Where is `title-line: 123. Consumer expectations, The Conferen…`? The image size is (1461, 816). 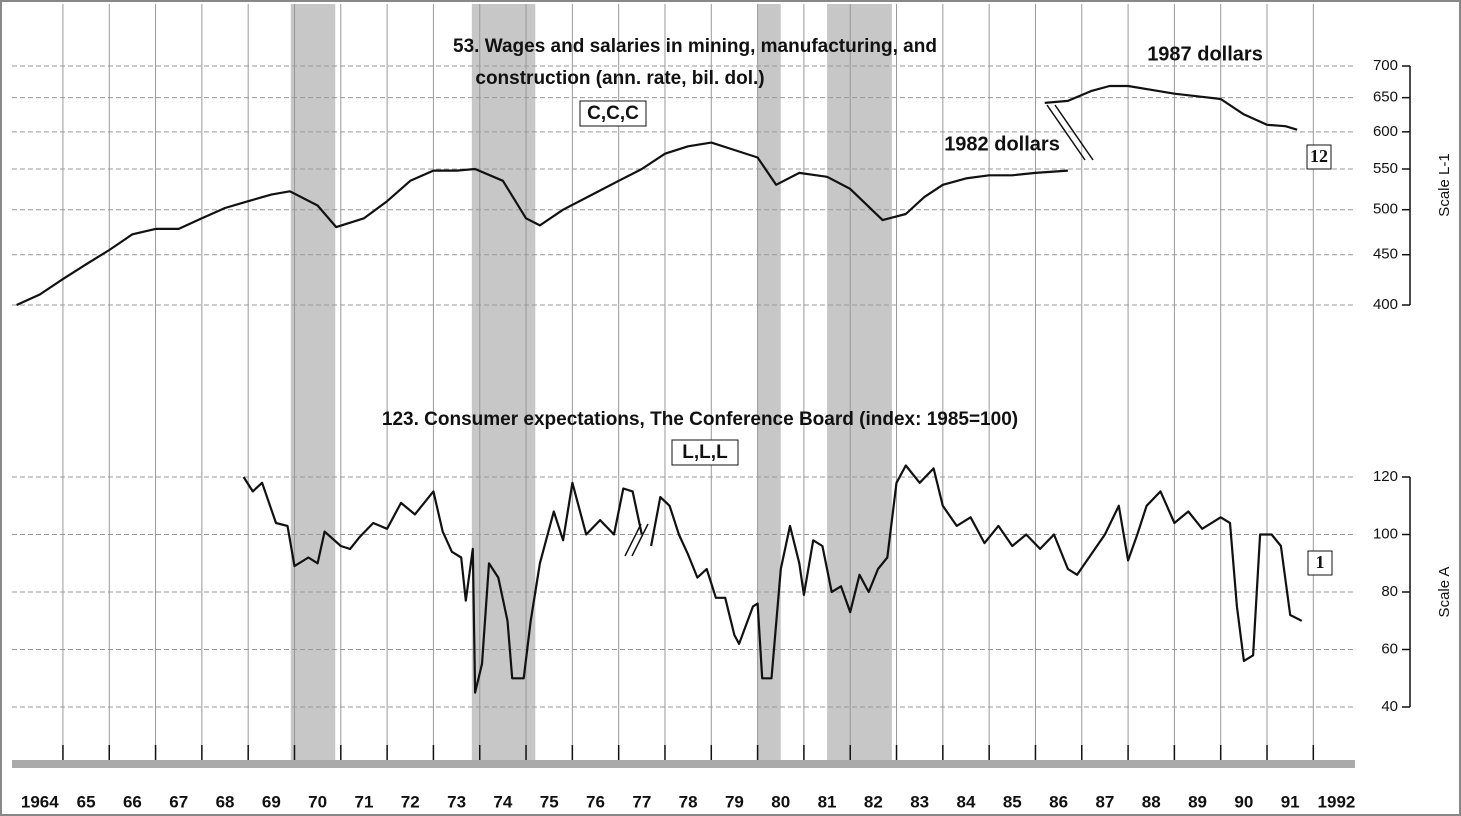 title-line: 123. Consumer expectations, The Conferen… is located at coordinates (700, 419).